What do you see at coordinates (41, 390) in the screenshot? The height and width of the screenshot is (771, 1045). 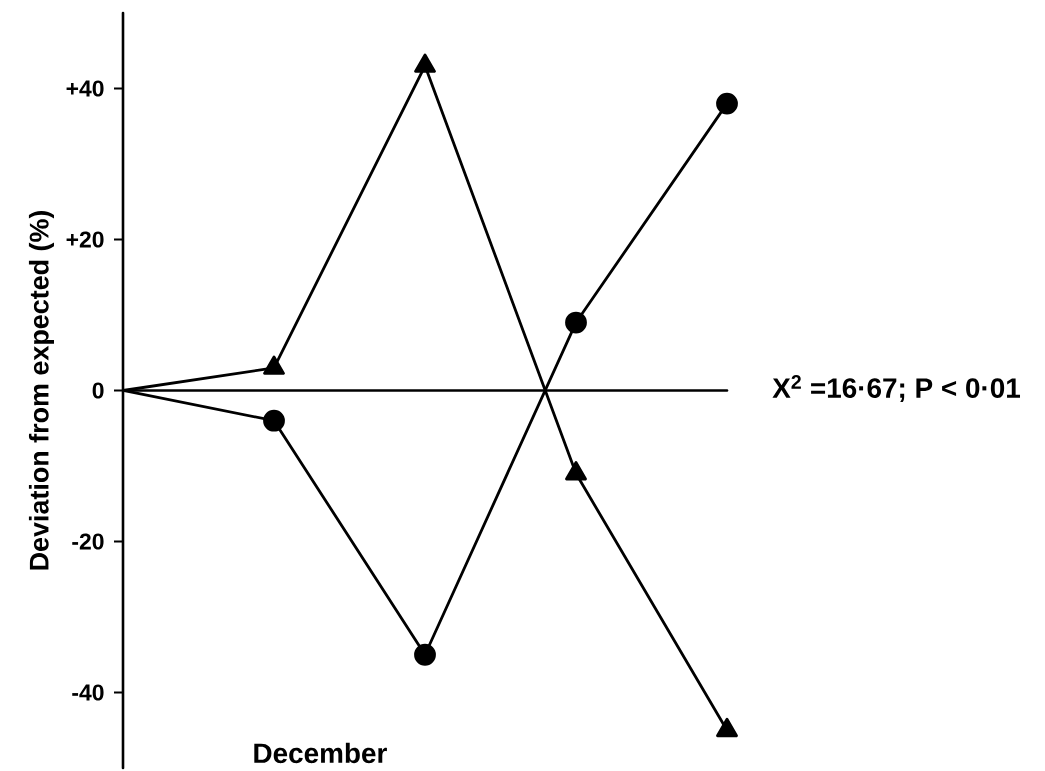 I see `y-axis-title: Deviation from expected (%)` at bounding box center [41, 390].